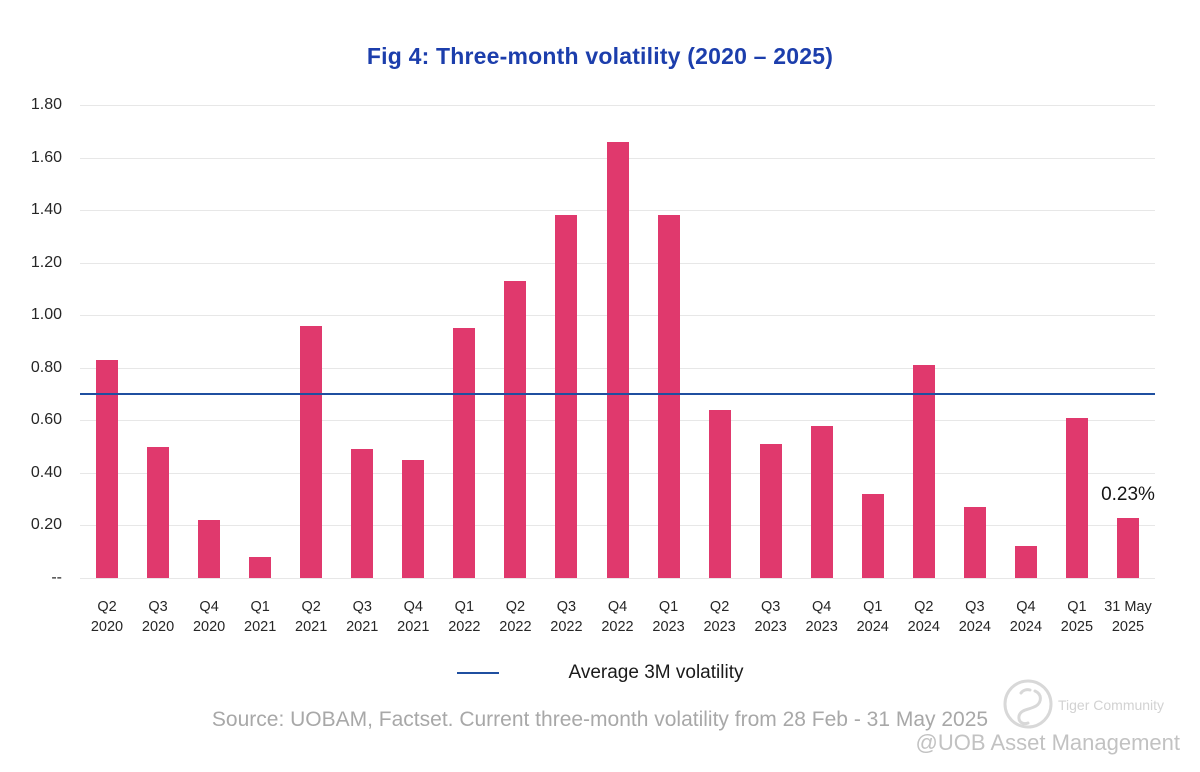 This screenshot has width=1200, height=772. I want to click on x-axis-label: Q2 2021, so click(311, 617).